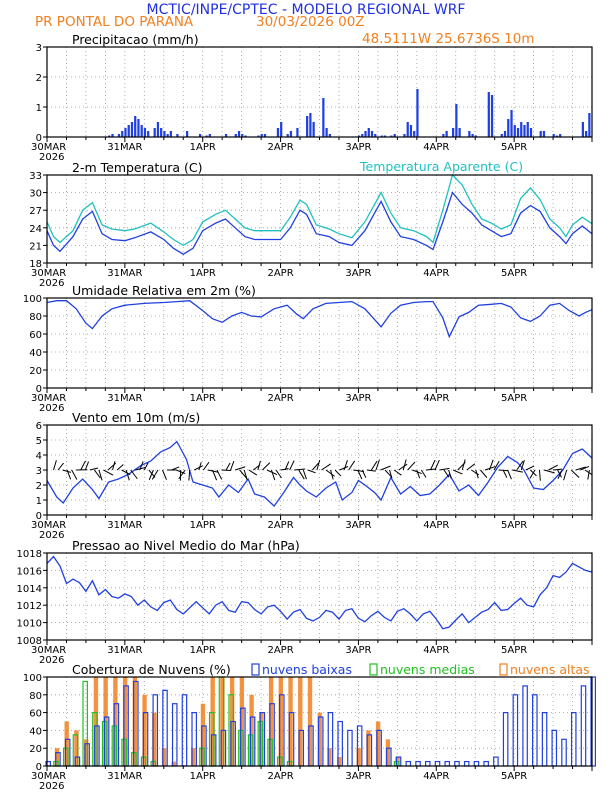 The height and width of the screenshot is (792, 612). Describe the element at coordinates (48, 147) in the screenshot. I see `x-tick-label: 30MAR` at that location.